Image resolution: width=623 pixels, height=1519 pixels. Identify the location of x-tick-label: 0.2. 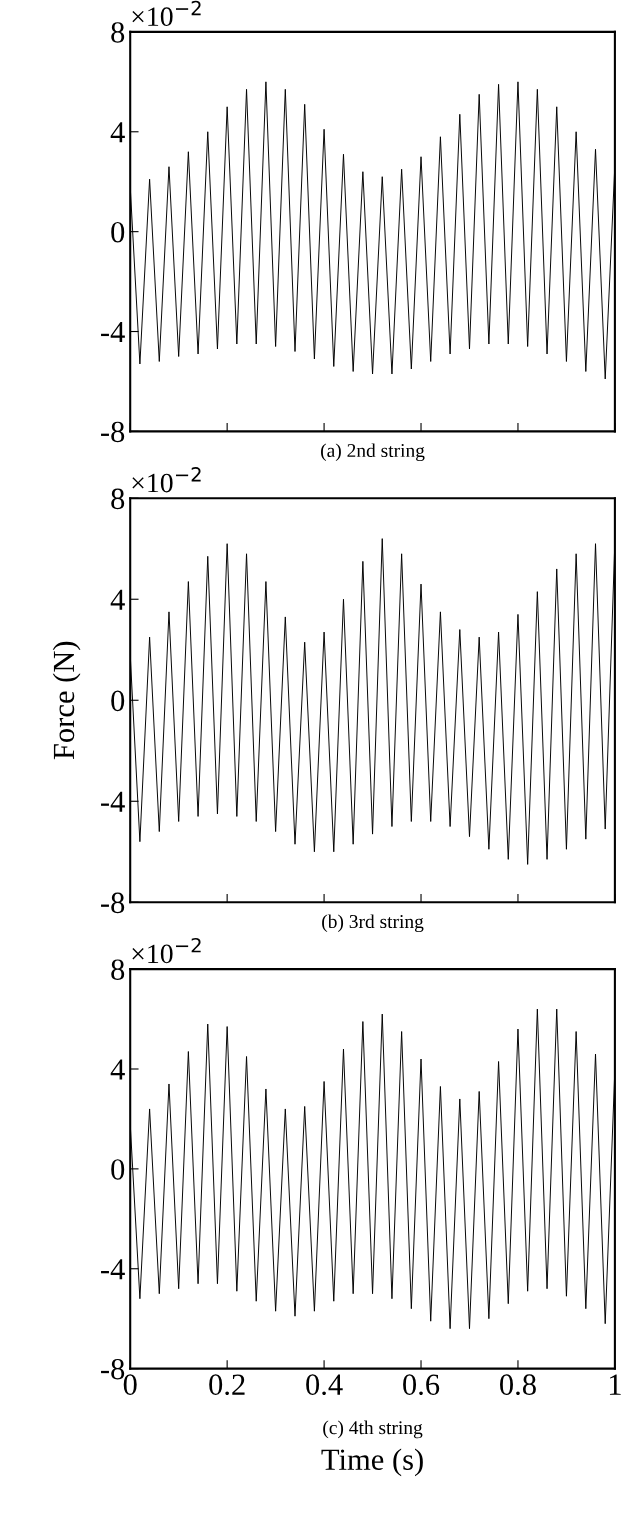
(227, 1385).